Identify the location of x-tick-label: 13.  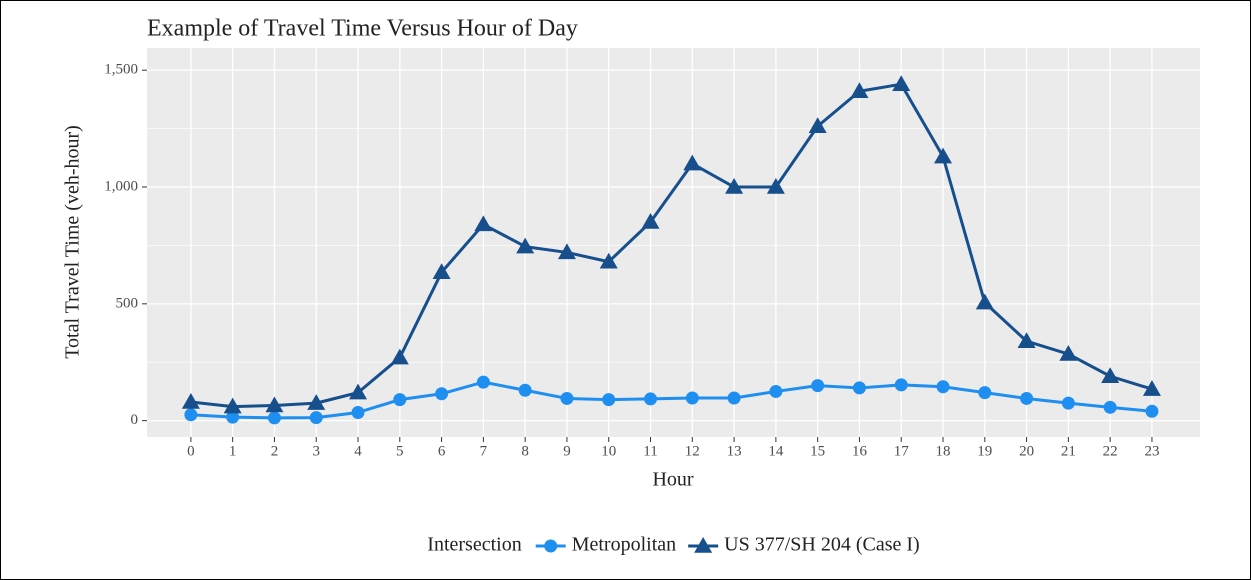
(734, 451).